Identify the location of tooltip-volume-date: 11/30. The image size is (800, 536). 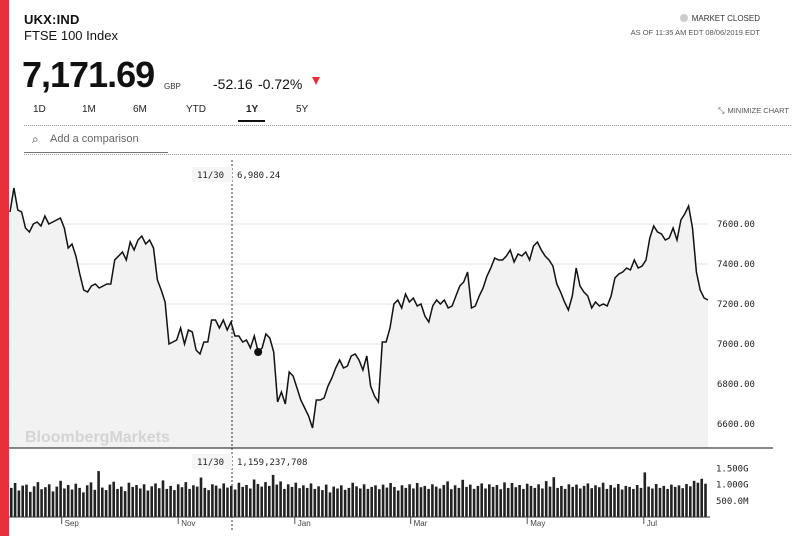
(210, 463).